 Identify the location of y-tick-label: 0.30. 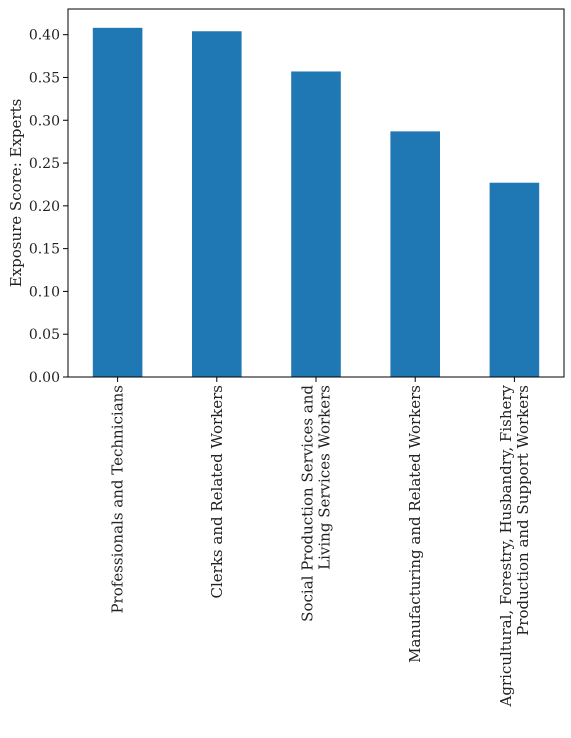
(44, 121).